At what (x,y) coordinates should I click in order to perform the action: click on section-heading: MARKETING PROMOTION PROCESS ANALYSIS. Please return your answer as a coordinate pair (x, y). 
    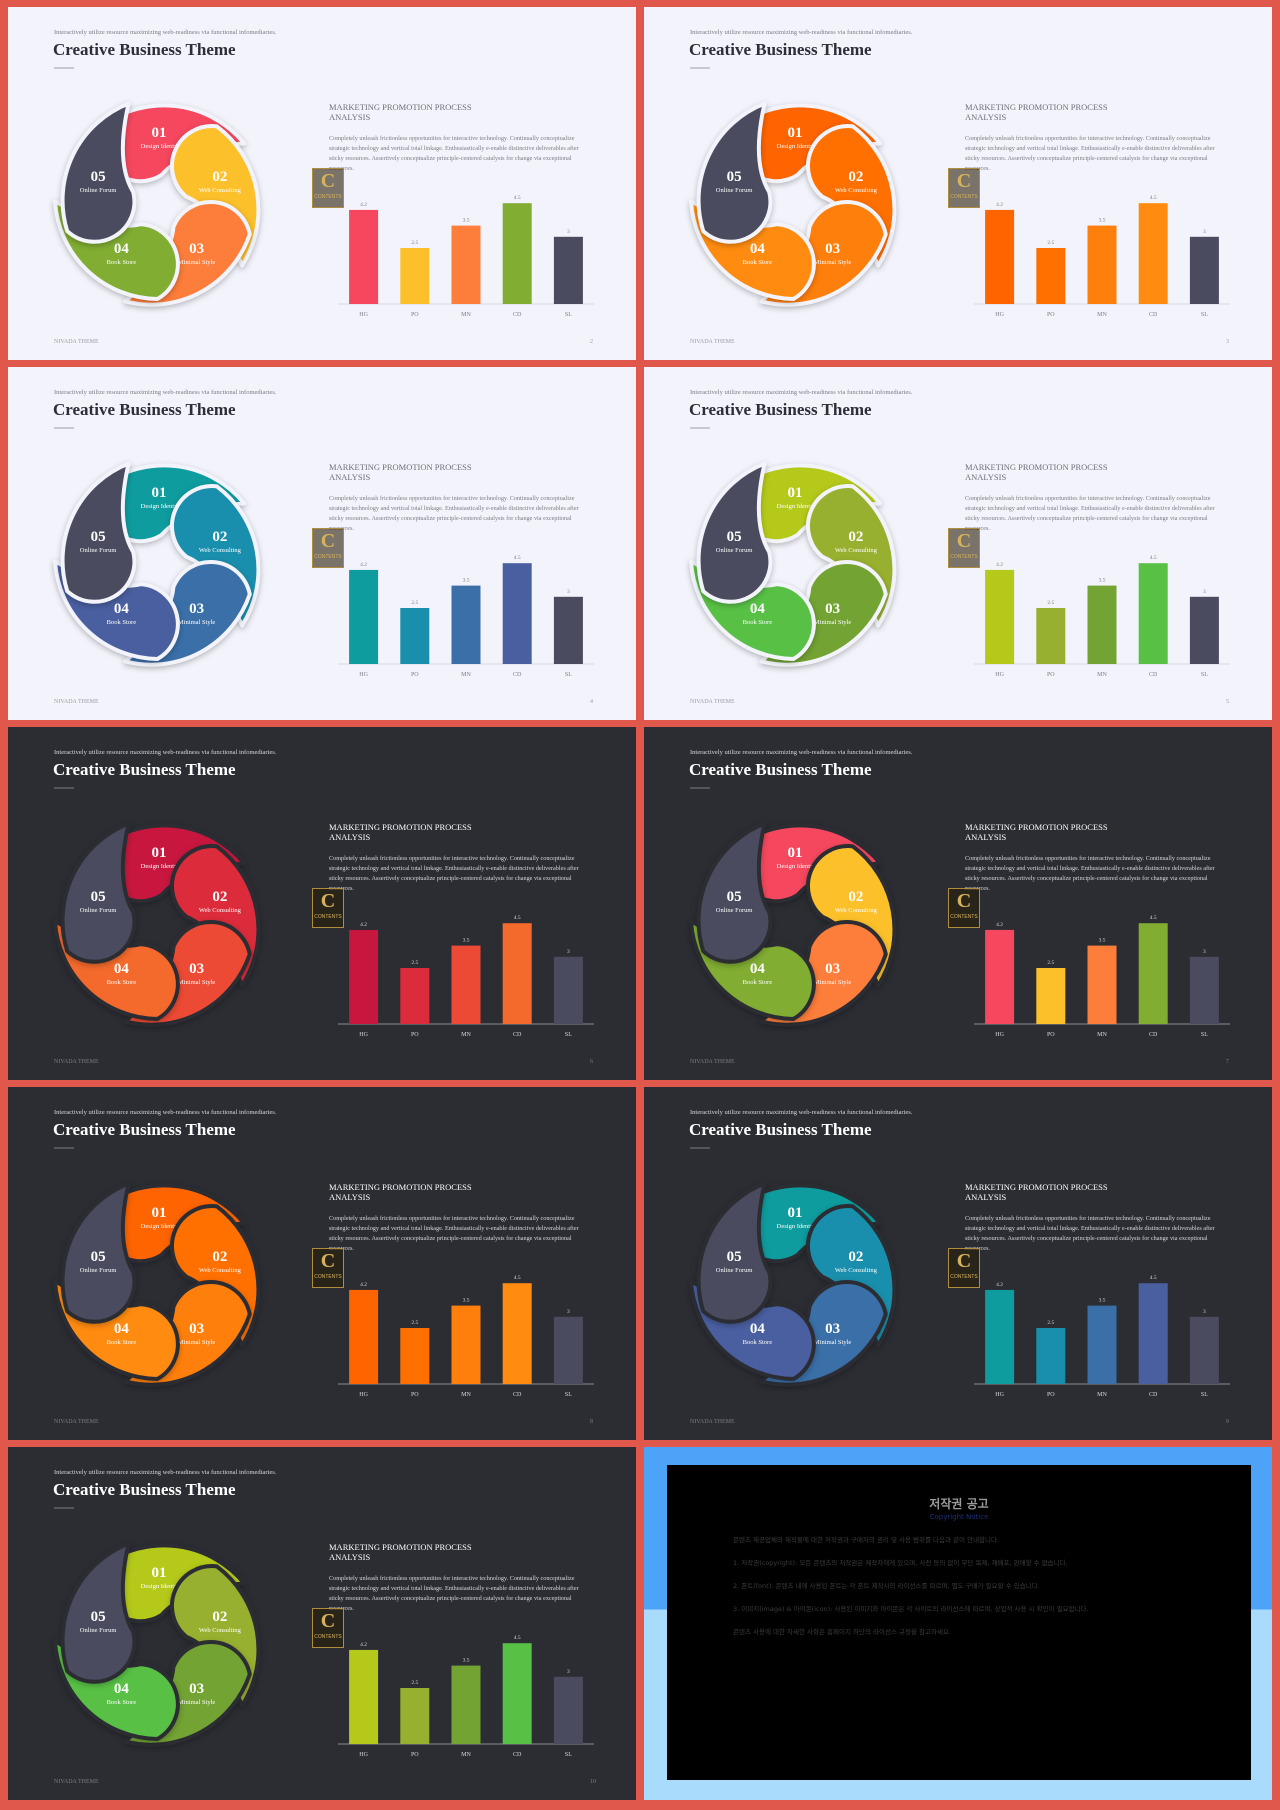
    Looking at the image, I should click on (1036, 472).